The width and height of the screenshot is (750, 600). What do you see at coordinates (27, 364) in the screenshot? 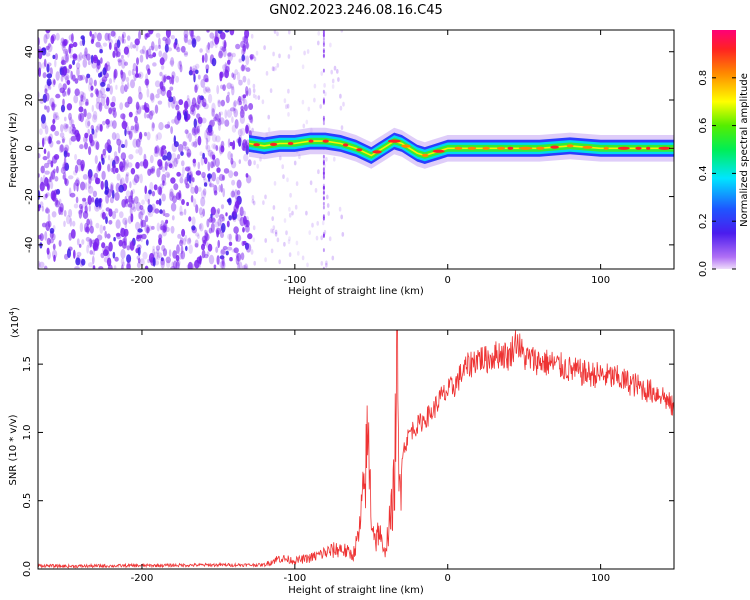
I see `y-tick-label: 1.5` at bounding box center [27, 364].